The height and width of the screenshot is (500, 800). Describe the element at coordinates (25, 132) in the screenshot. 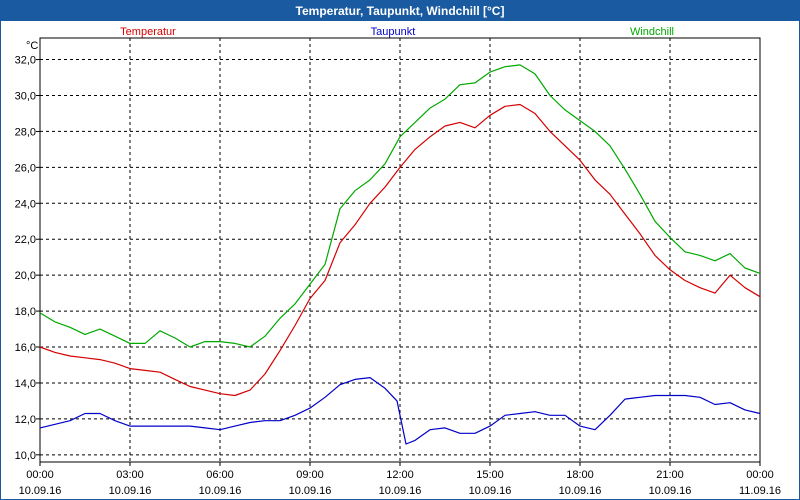

I see `y-tick-label: 28,0` at that location.